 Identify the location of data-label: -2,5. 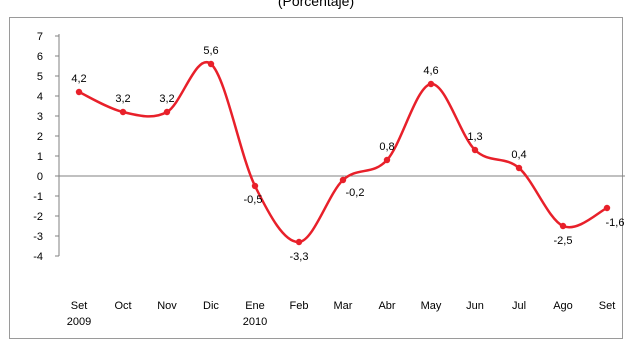
(563, 241).